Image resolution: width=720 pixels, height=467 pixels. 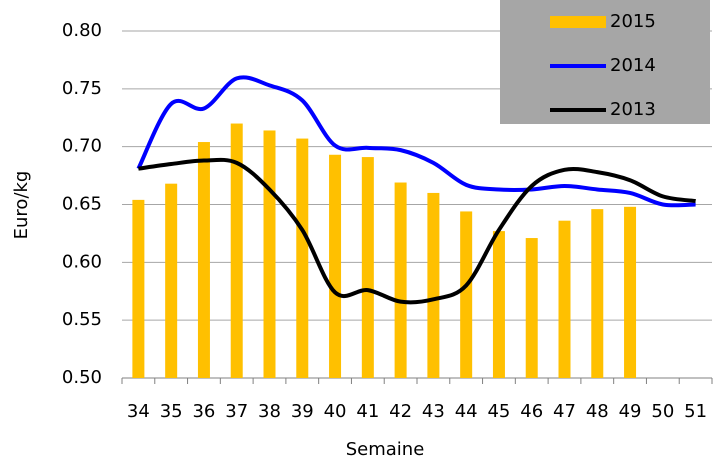 I want to click on x-tick-label: 50, so click(x=662, y=411).